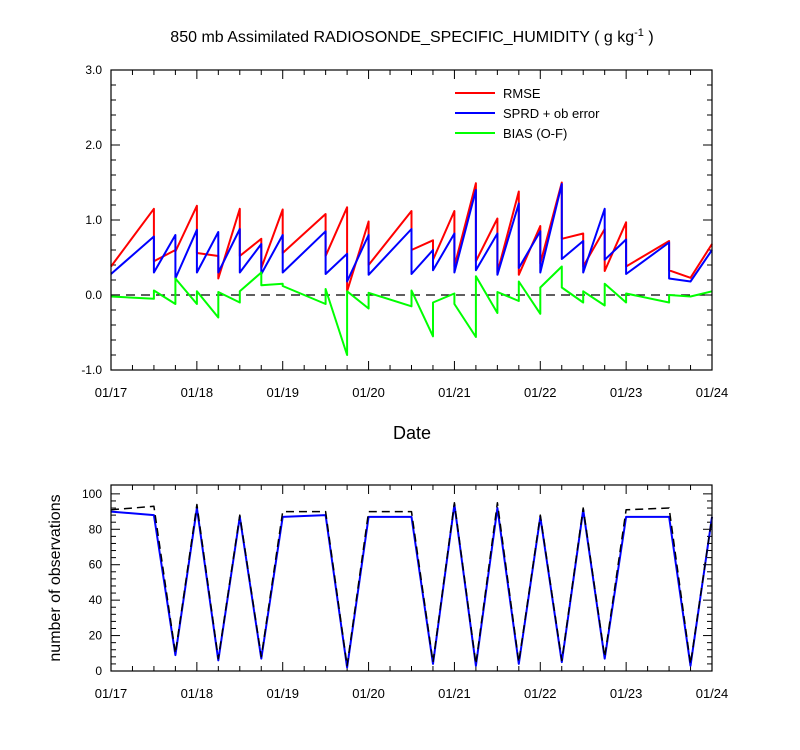 Image resolution: width=800 pixels, height=750 pixels. I want to click on legend-entry: RMSE, so click(522, 93).